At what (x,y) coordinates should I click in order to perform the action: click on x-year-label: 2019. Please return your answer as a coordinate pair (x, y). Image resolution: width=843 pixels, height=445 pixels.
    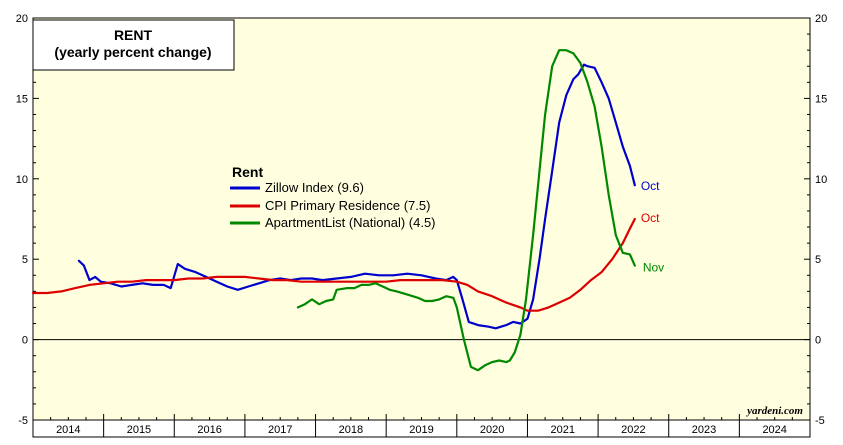
    Looking at the image, I should click on (421, 430).